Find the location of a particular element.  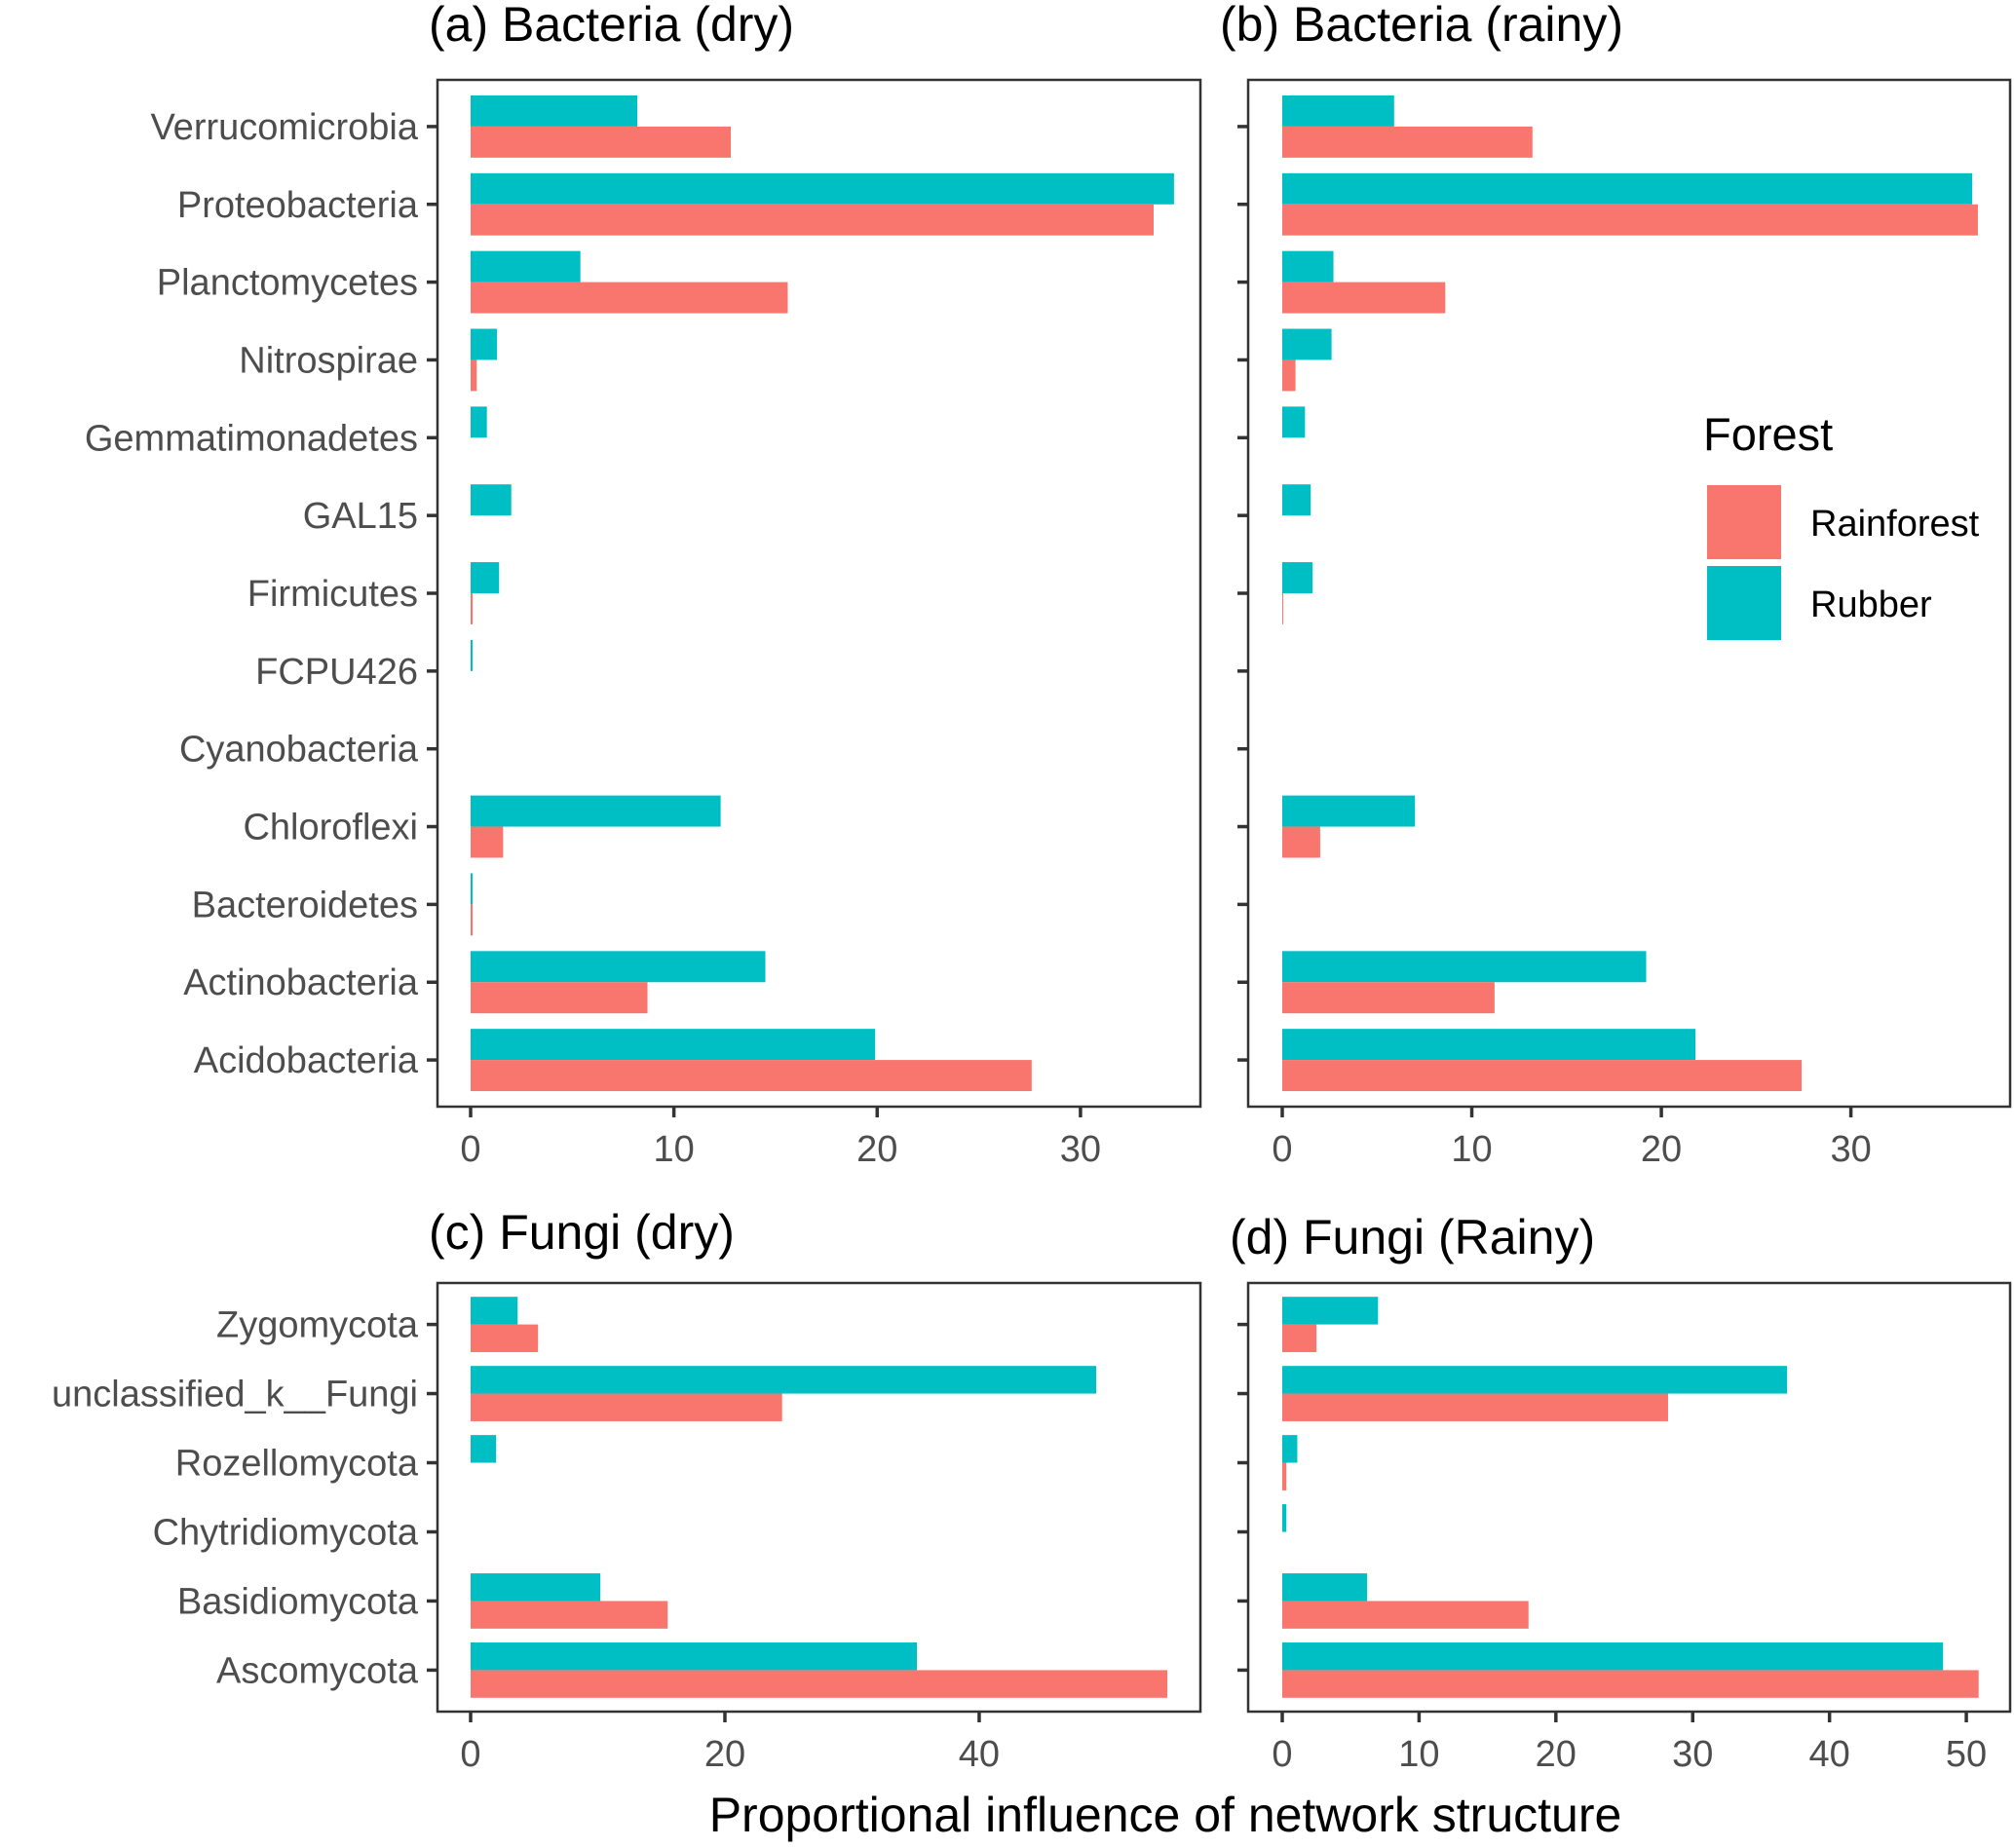

legend-label-rainforest: Rainforest is located at coordinates (1895, 524).